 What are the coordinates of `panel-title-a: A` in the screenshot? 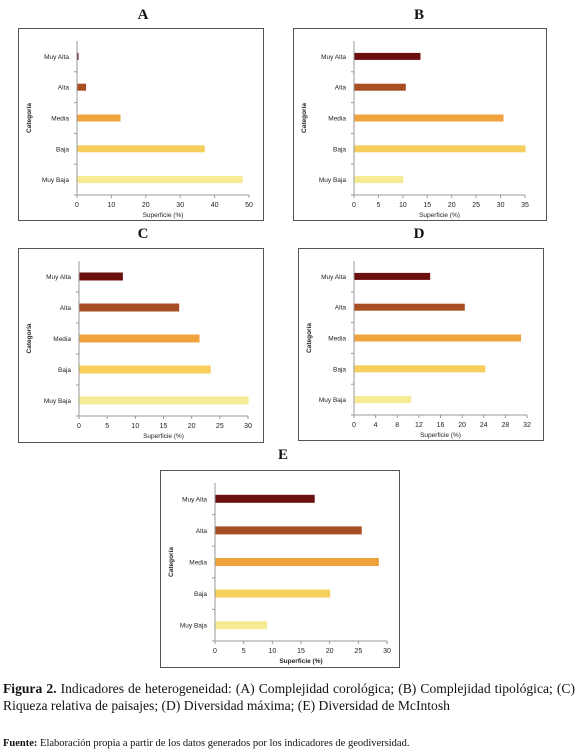 It's located at (143, 15).